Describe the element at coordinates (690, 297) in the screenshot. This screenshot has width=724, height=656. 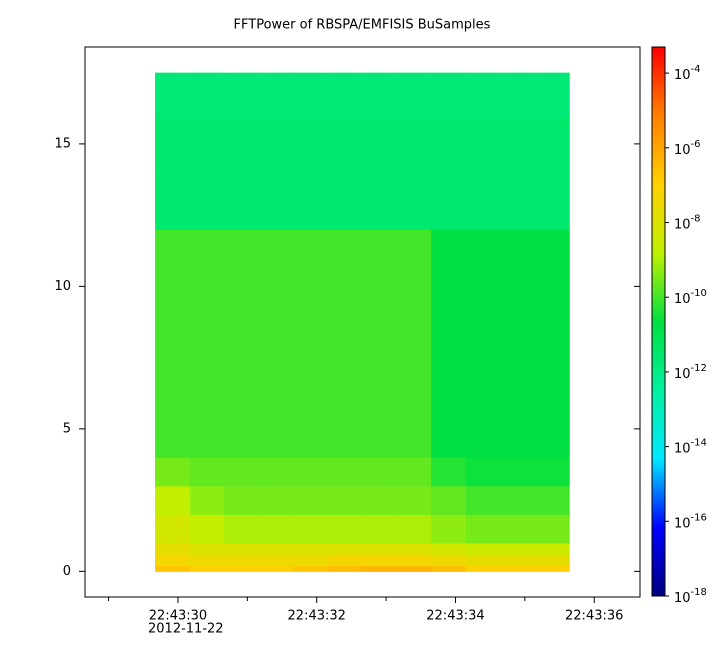
I see `colorbar-tick-label: 10-10` at that location.